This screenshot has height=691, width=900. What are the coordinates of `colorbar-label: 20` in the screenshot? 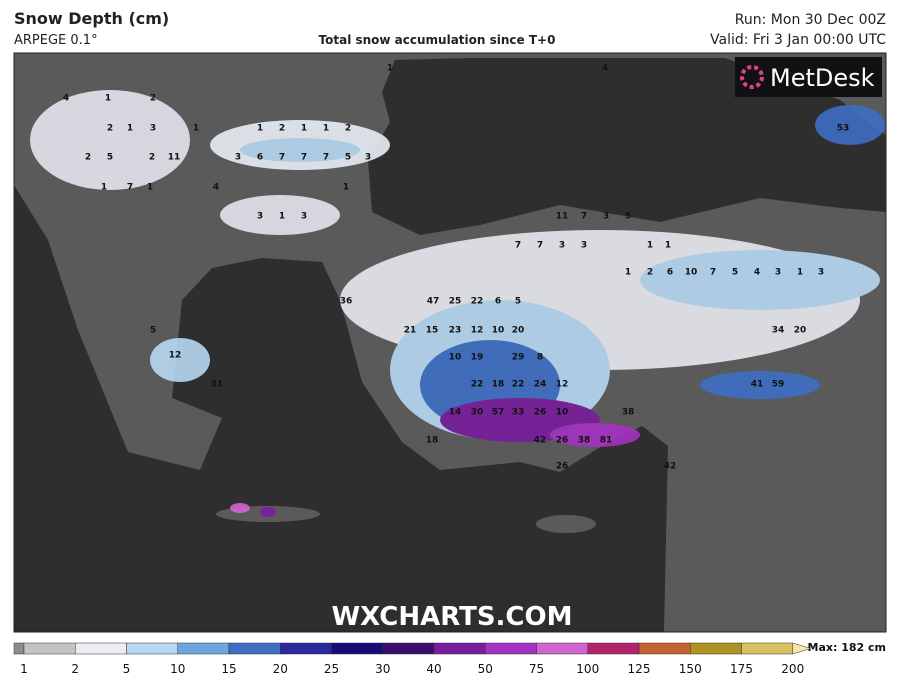 It's located at (280, 669).